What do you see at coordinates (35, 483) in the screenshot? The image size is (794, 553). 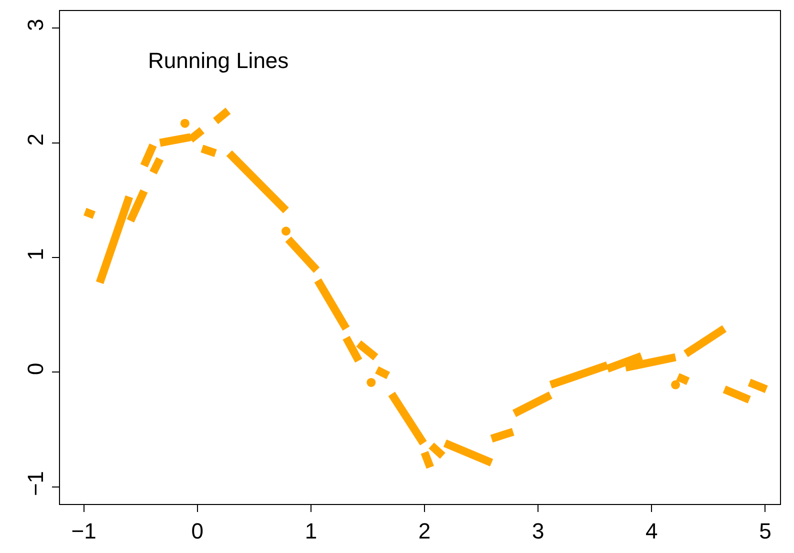 I see `y-tick-label: −1` at bounding box center [35, 483].